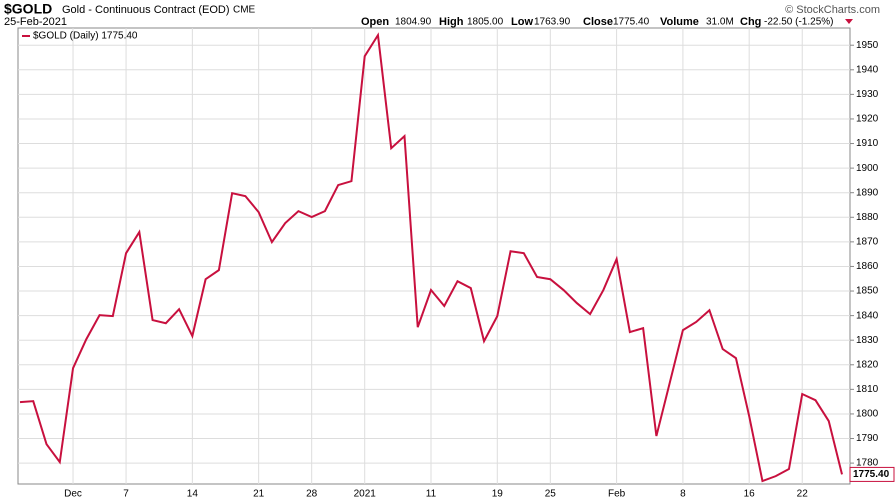 The height and width of the screenshot is (504, 896). What do you see at coordinates (451, 22) in the screenshot?
I see `stat-label: High` at bounding box center [451, 22].